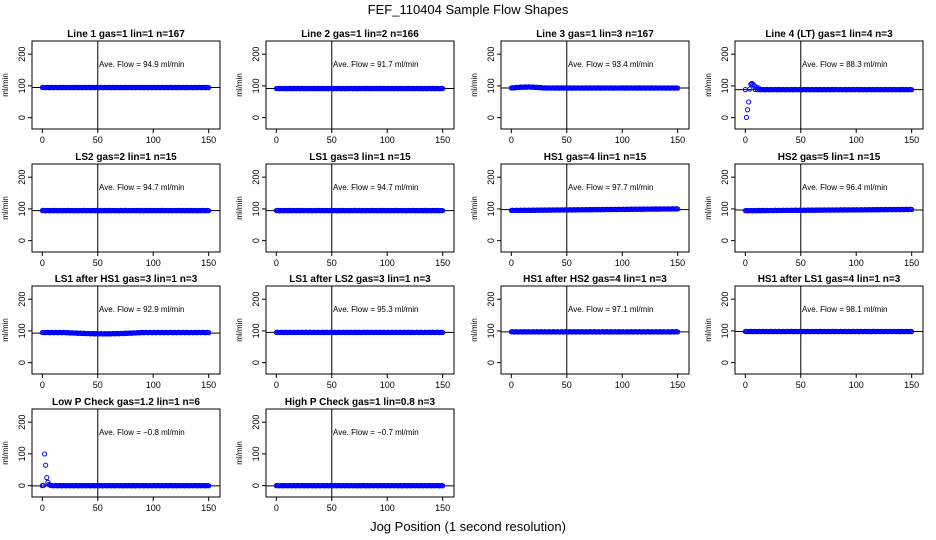 The image size is (936, 540). What do you see at coordinates (595, 34) in the screenshot?
I see `panel-title: Line 3 gas=1 lin=3 n=167` at bounding box center [595, 34].